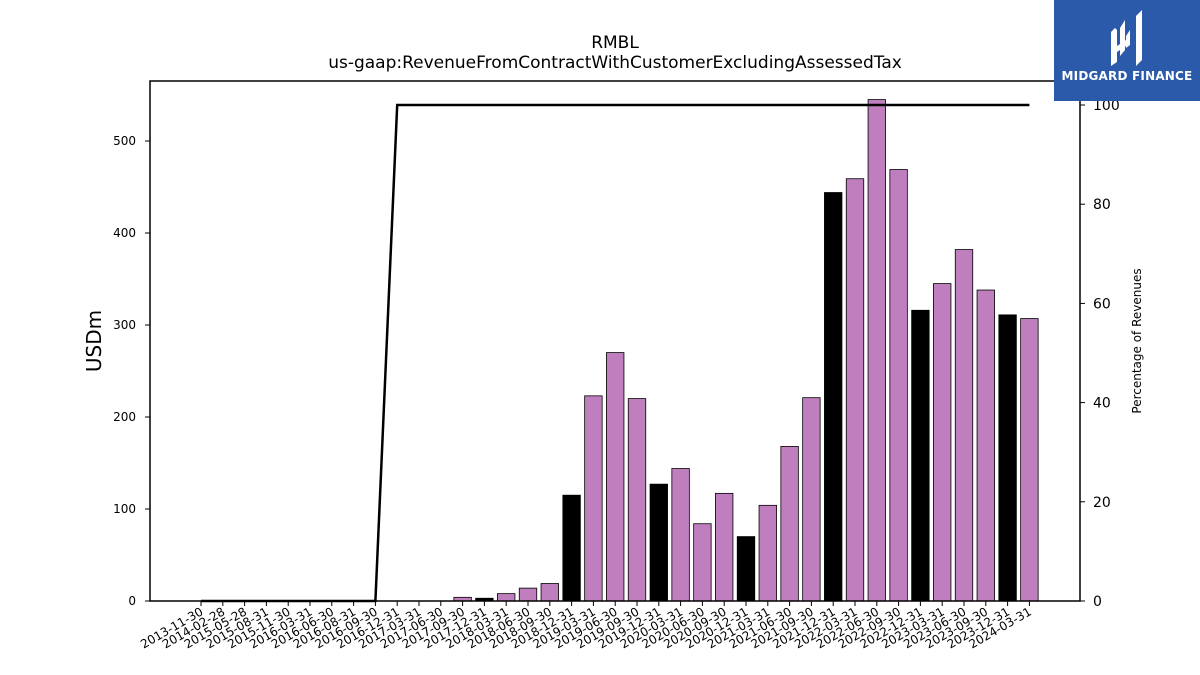  I want to click on y-tick-label: 100, so click(124, 509).